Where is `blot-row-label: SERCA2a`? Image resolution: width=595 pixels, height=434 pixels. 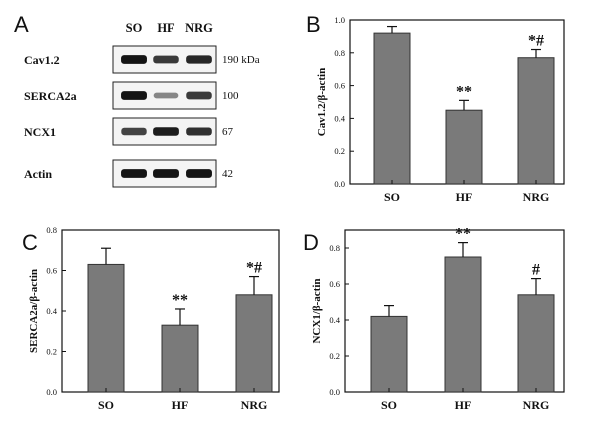 blot-row-label: SERCA2a is located at coordinates (50, 96).